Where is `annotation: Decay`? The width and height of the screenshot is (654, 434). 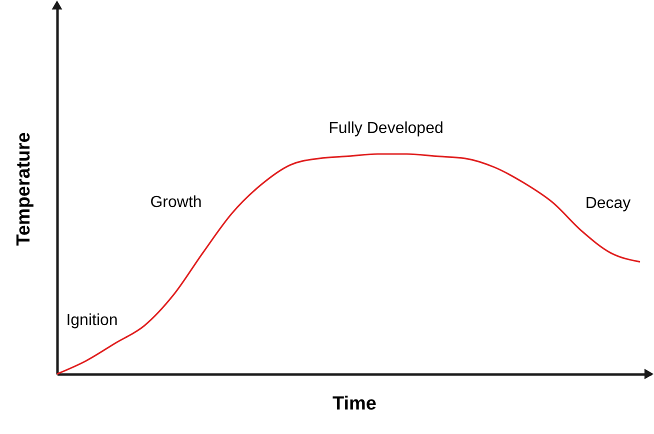 annotation: Decay is located at coordinates (608, 203).